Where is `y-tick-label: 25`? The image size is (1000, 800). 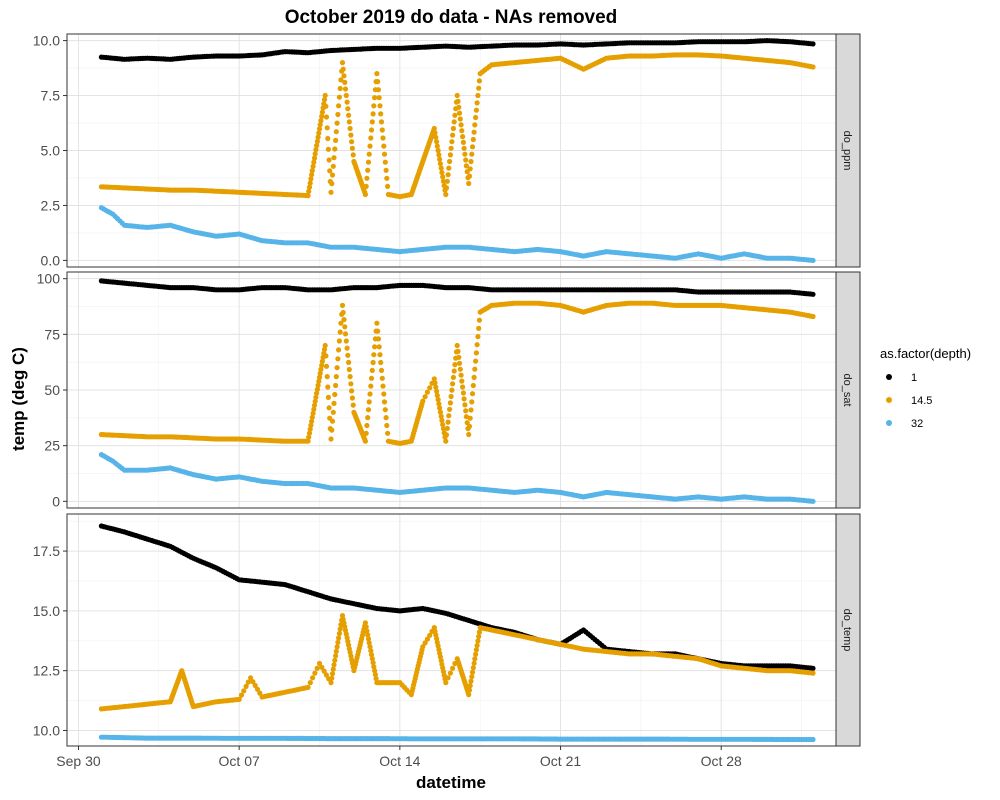
y-tick-label: 25 is located at coordinates (52, 446).